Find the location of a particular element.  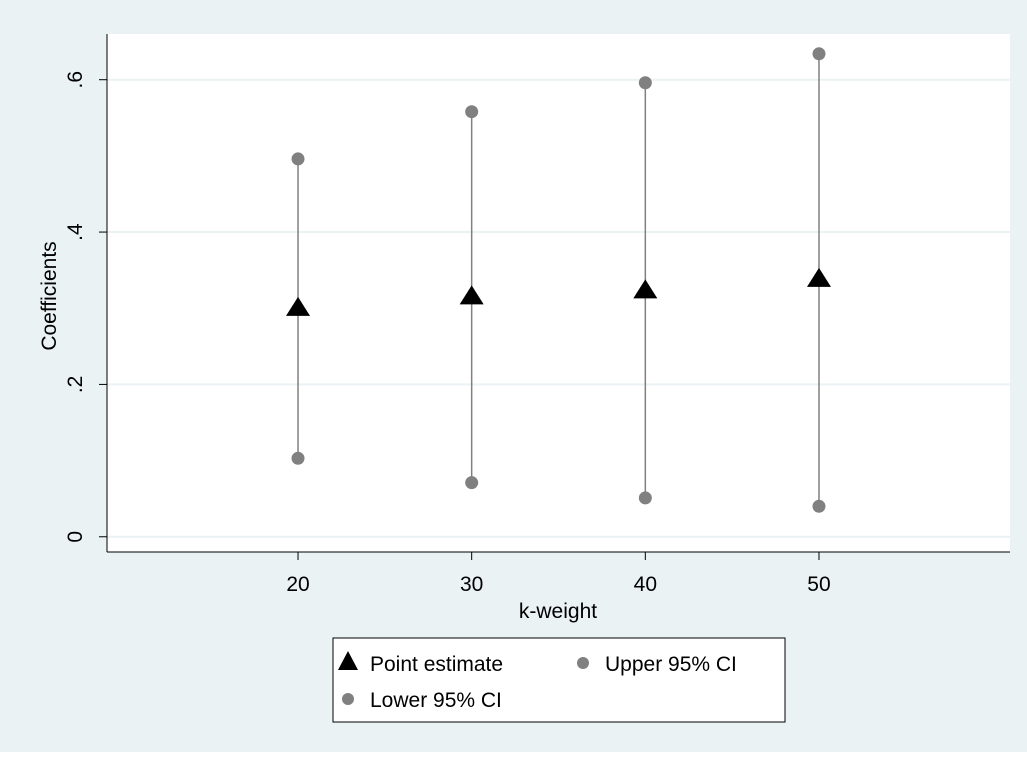

y-axis-title: Coefficients is located at coordinates (49, 295).